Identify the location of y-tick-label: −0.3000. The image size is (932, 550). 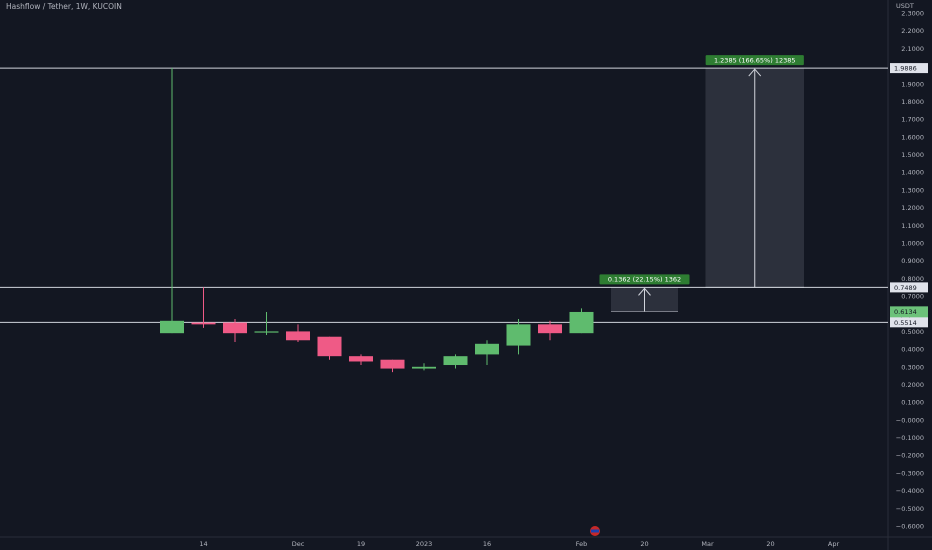
(910, 473).